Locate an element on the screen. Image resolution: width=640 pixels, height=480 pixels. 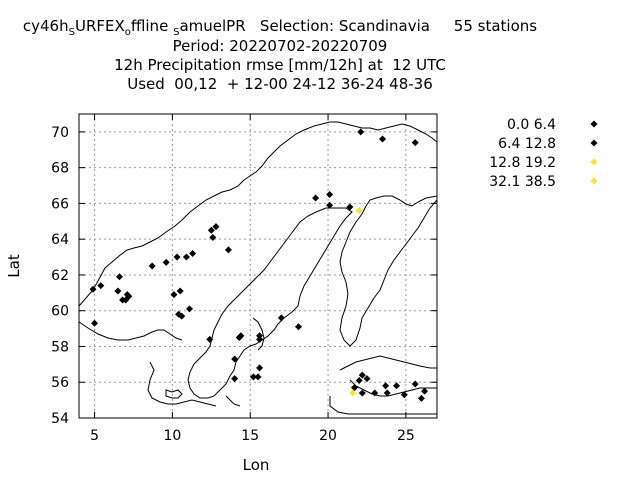
y-axis-label: Lat is located at coordinates (14, 266).